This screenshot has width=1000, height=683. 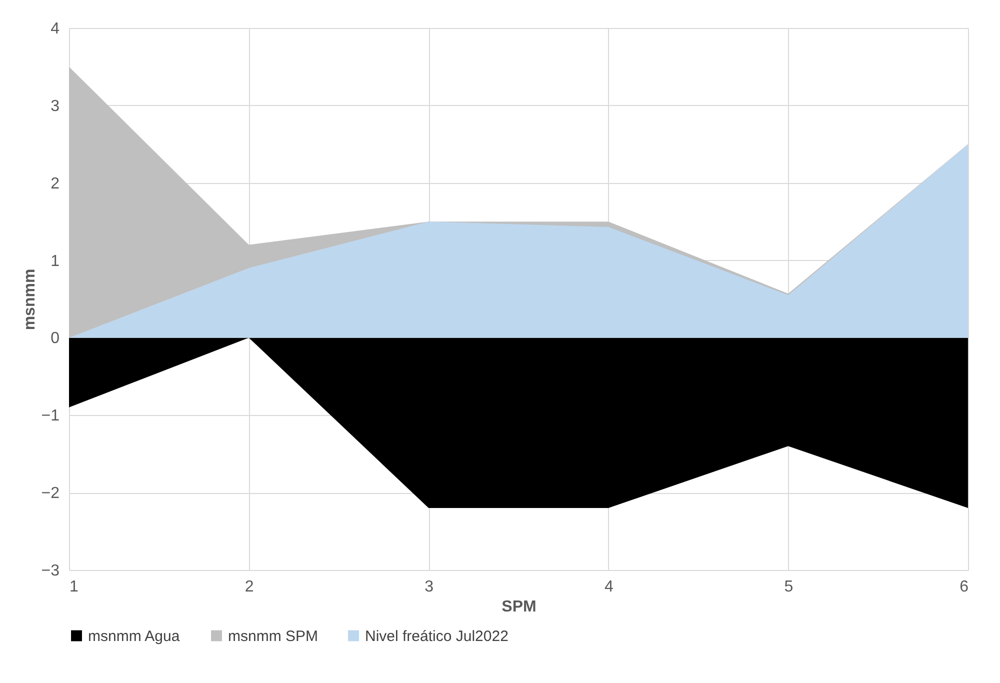 What do you see at coordinates (55, 339) in the screenshot?
I see `y-tick-label: 0` at bounding box center [55, 339].